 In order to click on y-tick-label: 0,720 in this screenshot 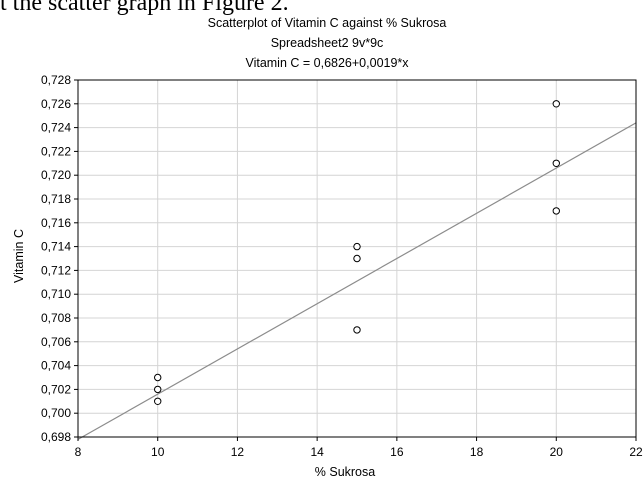, I will do `click(56, 175)`.